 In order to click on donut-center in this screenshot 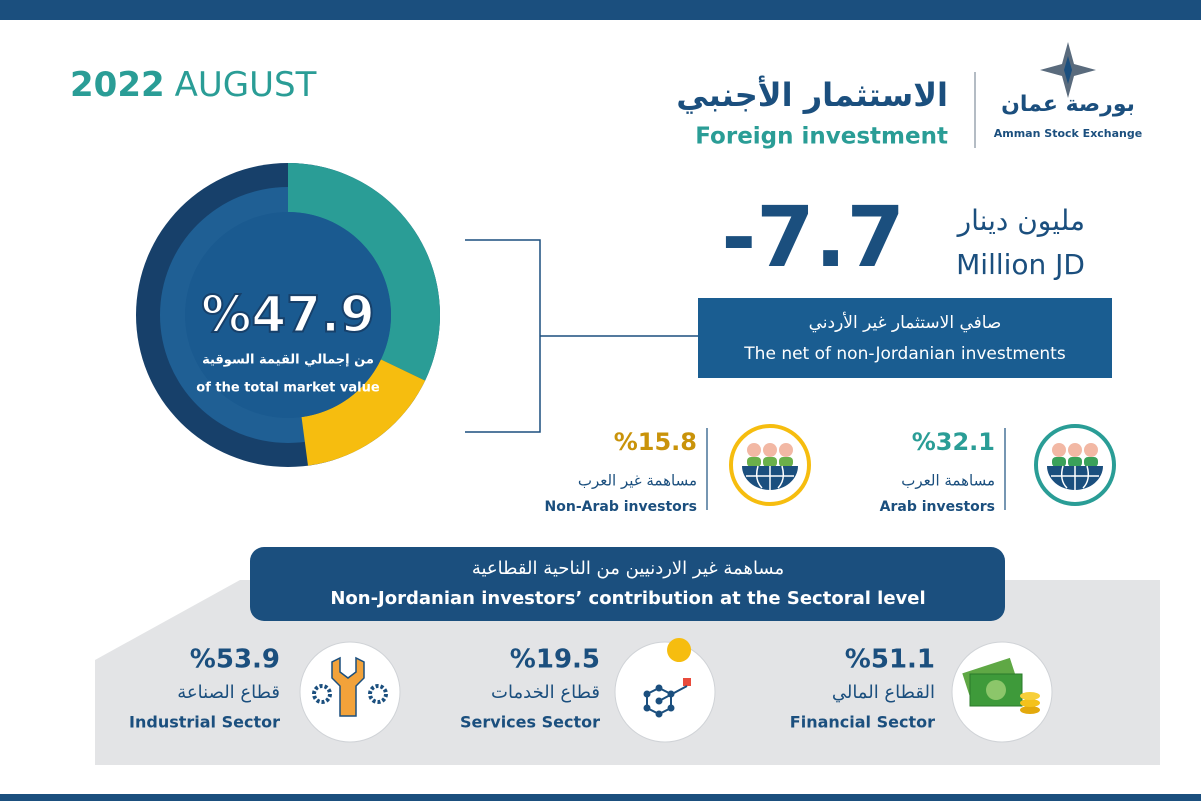, I will do `click(288, 315)`.